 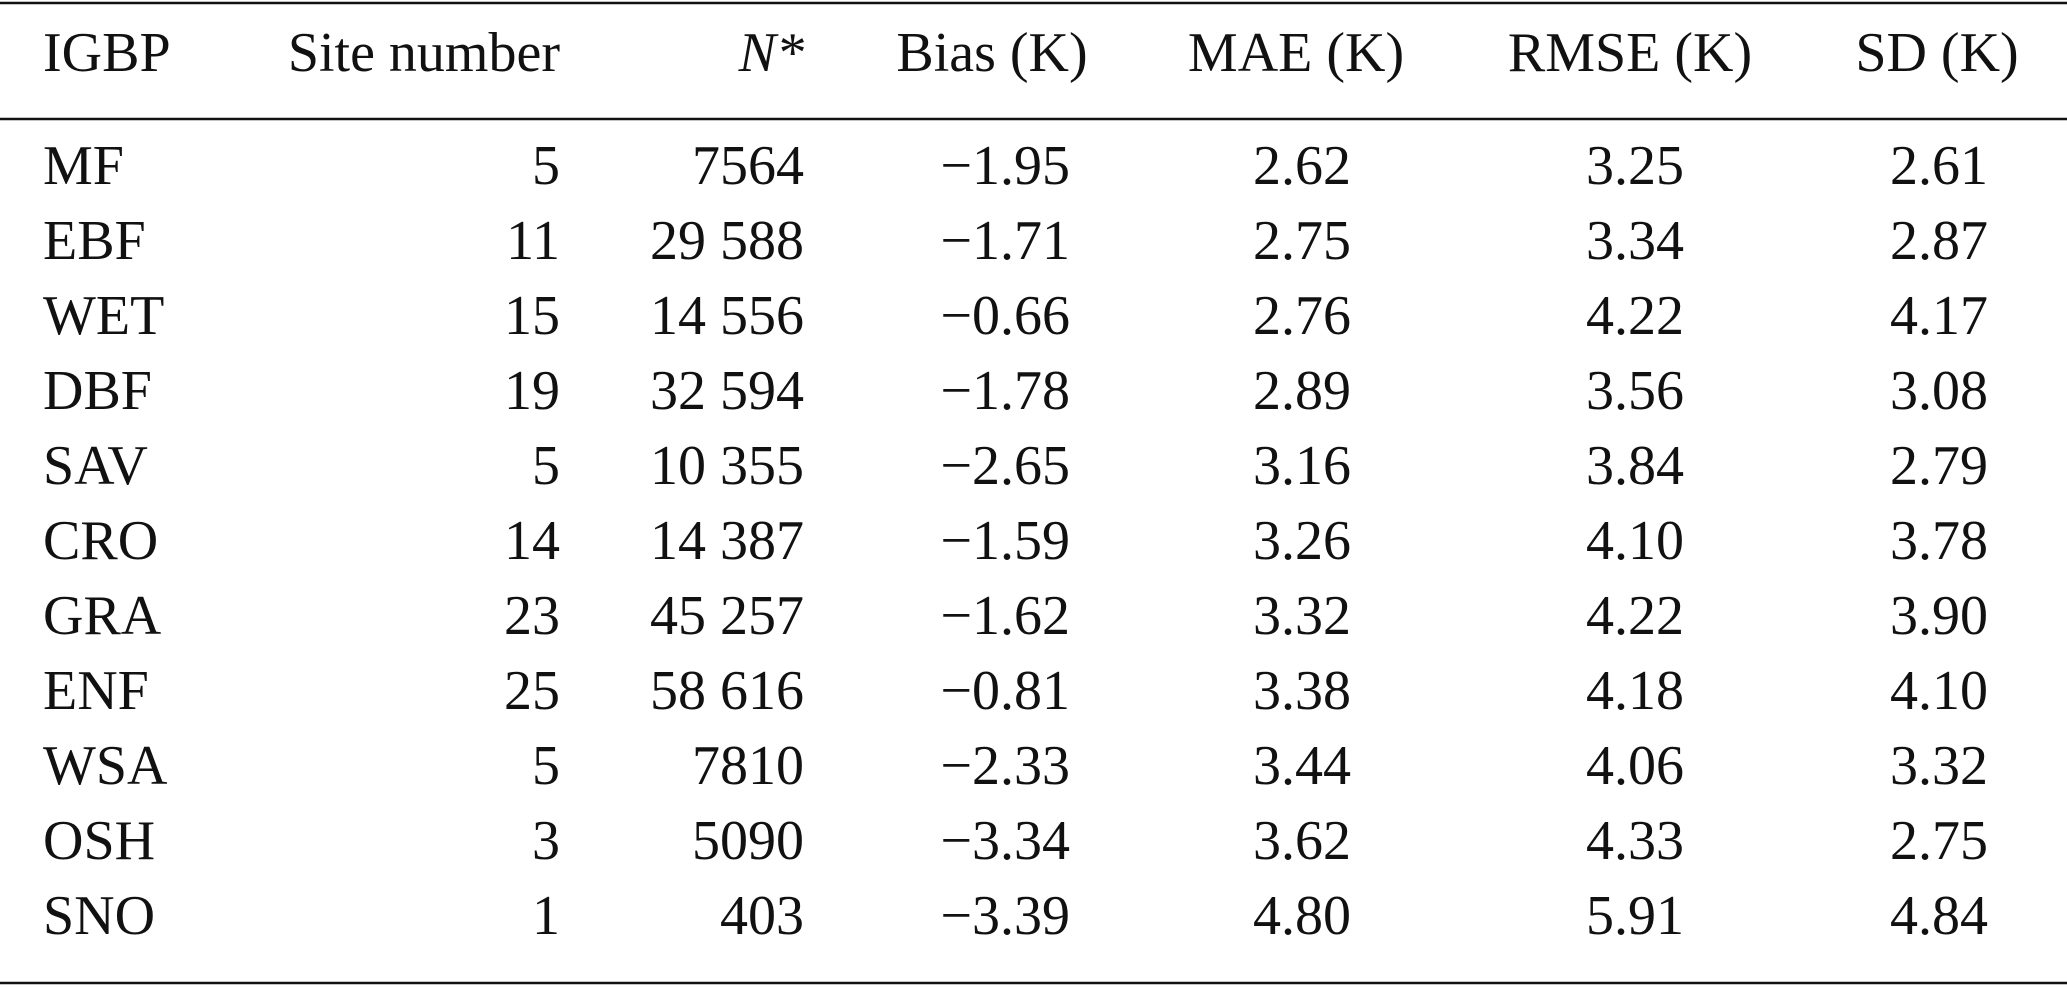 I want to click on cell: −2.33, so click(x=1005, y=766).